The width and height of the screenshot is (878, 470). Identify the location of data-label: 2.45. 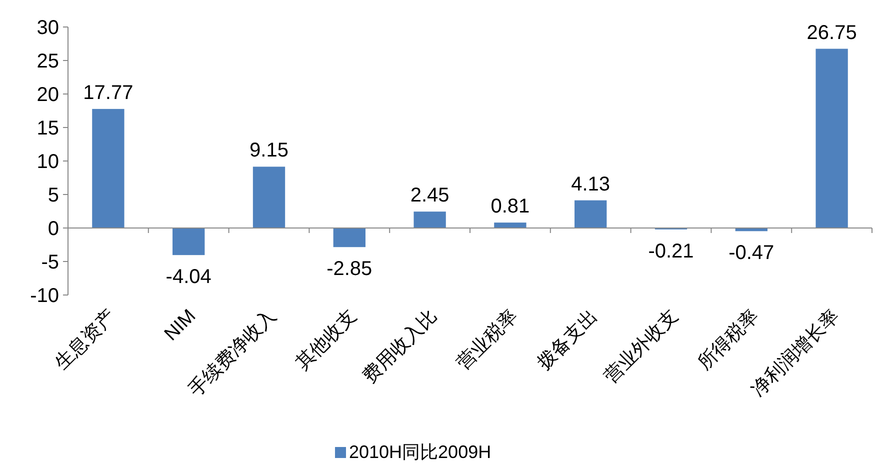
(430, 195).